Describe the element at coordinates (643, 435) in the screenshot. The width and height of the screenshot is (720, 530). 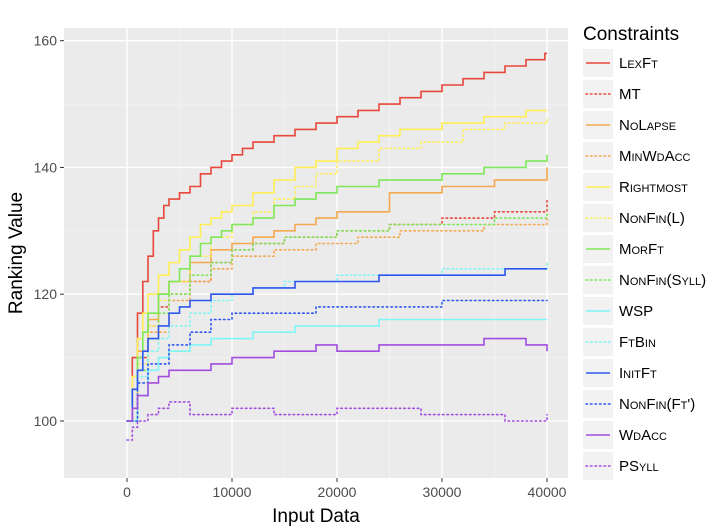
I see `legend-label: WdAcc` at that location.